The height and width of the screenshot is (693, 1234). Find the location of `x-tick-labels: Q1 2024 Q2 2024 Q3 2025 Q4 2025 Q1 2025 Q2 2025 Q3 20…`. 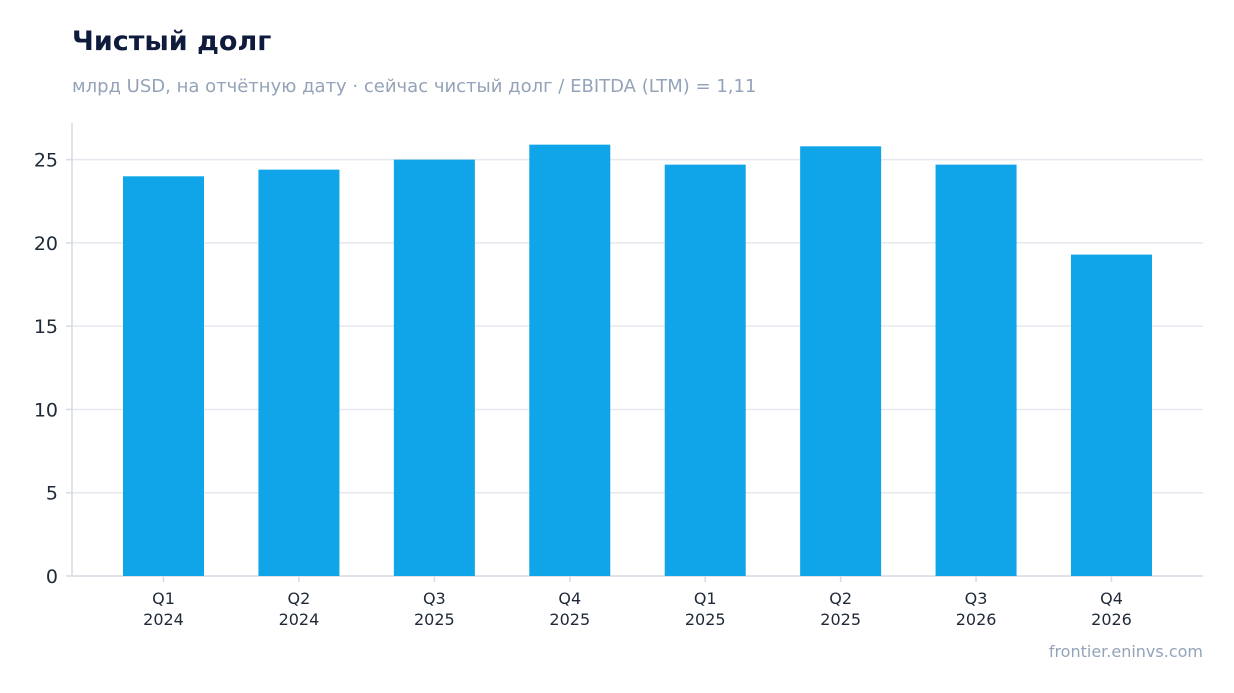

x-tick-labels: Q1 2024 Q2 2024 Q3 2025 Q4 2025 Q1 2025 Q2 2025 Q3 20… is located at coordinates (637, 609).